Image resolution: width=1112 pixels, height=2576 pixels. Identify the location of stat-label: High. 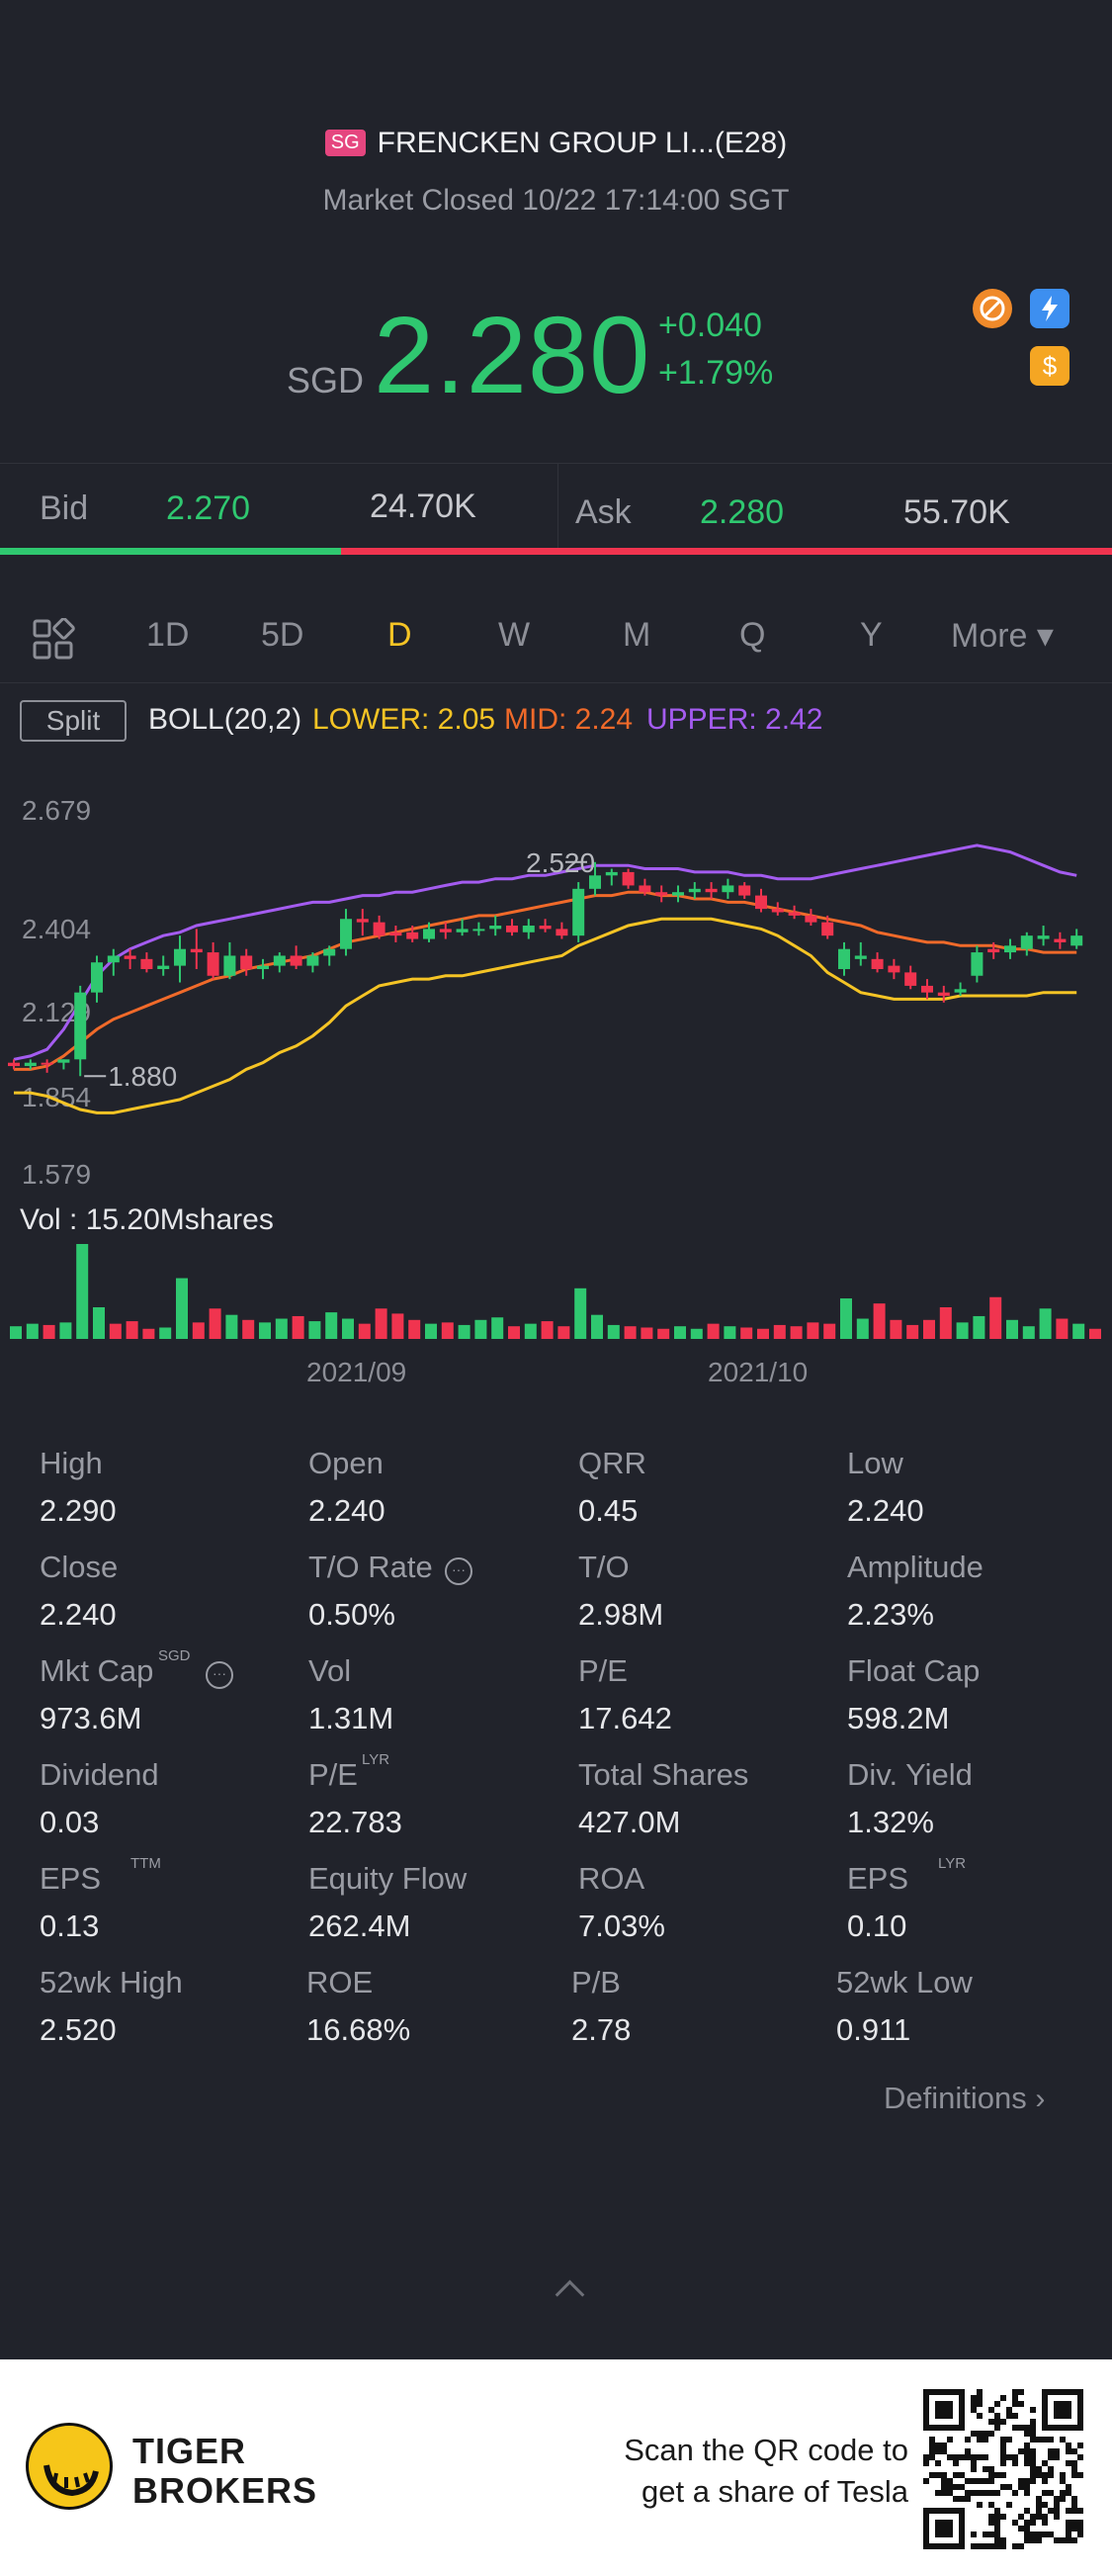
(71, 1463).